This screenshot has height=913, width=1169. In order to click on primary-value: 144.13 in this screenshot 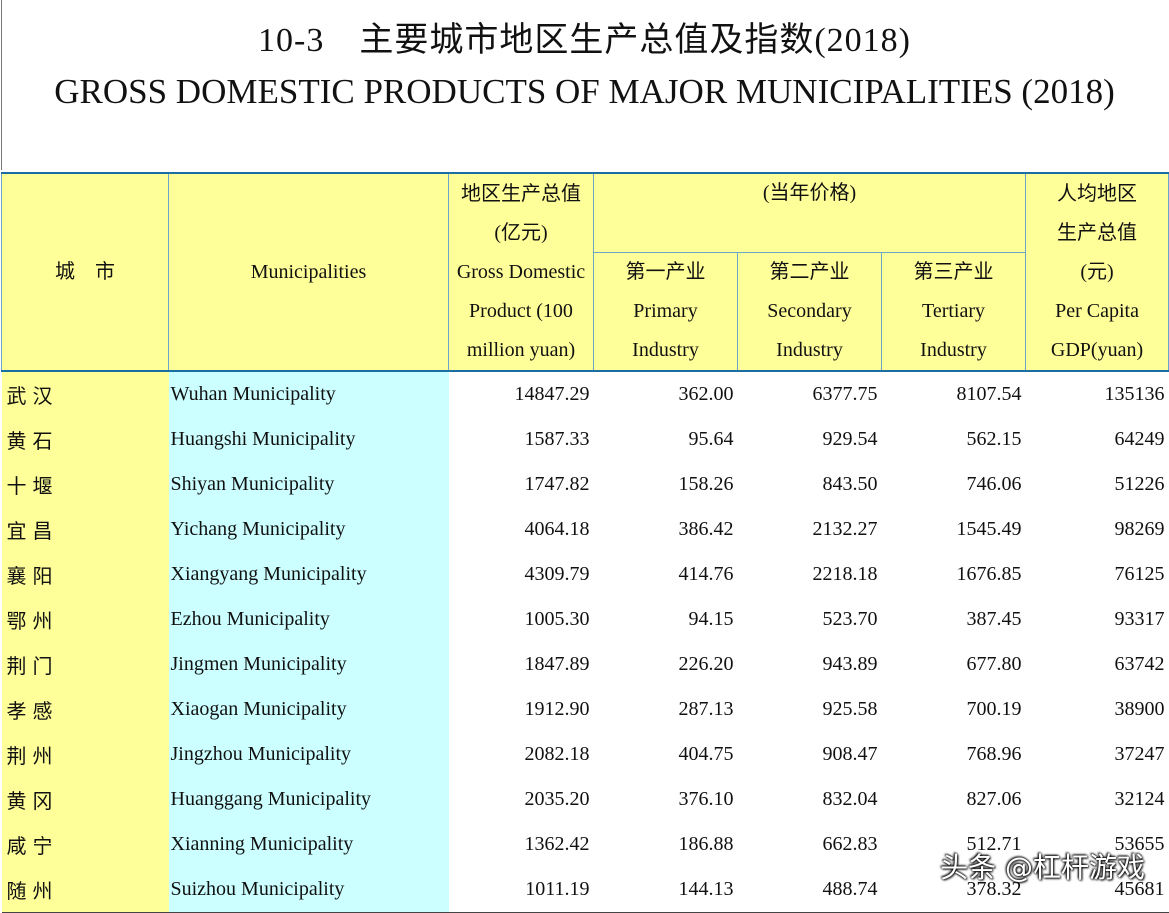, I will do `click(665, 890)`.